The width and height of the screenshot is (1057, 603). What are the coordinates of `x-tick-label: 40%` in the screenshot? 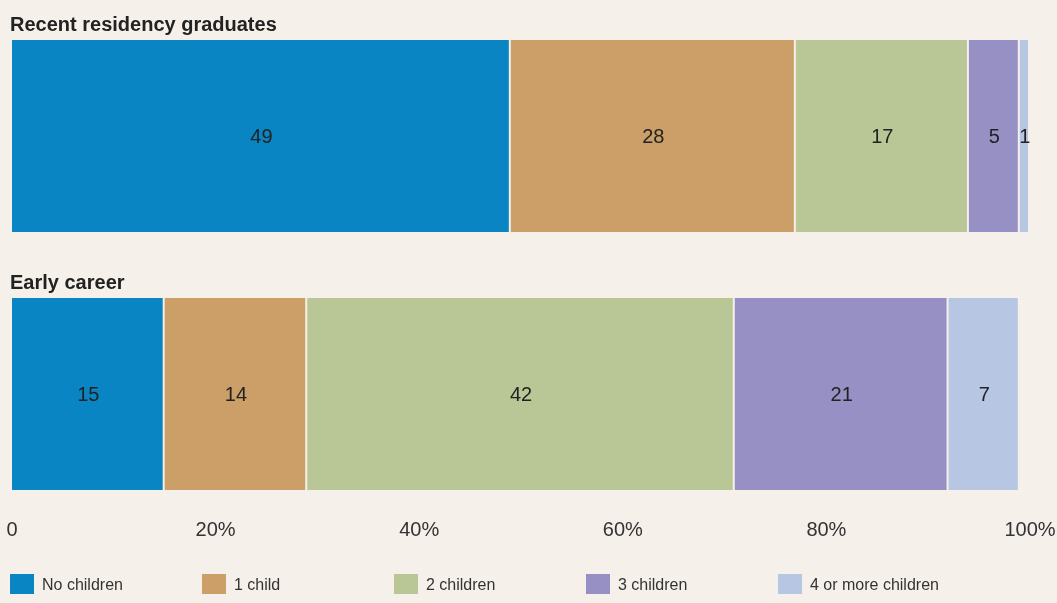 It's located at (419, 529).